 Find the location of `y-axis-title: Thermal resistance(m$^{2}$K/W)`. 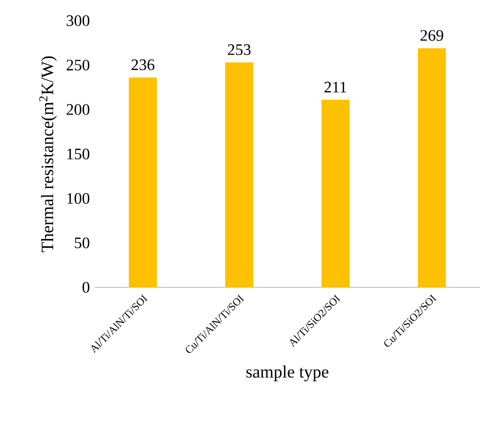

y-axis-title: Thermal resistance(m$^{2}$K/W) is located at coordinates (48, 154).